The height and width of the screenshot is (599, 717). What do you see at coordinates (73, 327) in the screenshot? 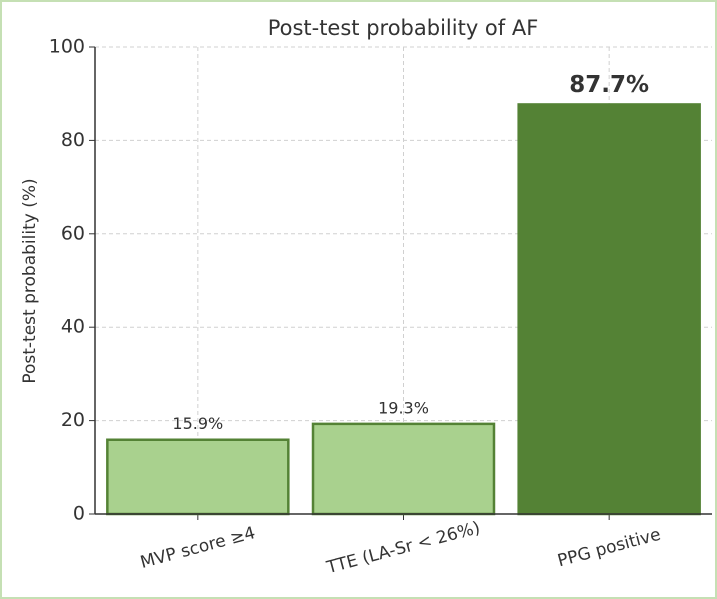
I see `y-tick-label: 40` at bounding box center [73, 327].